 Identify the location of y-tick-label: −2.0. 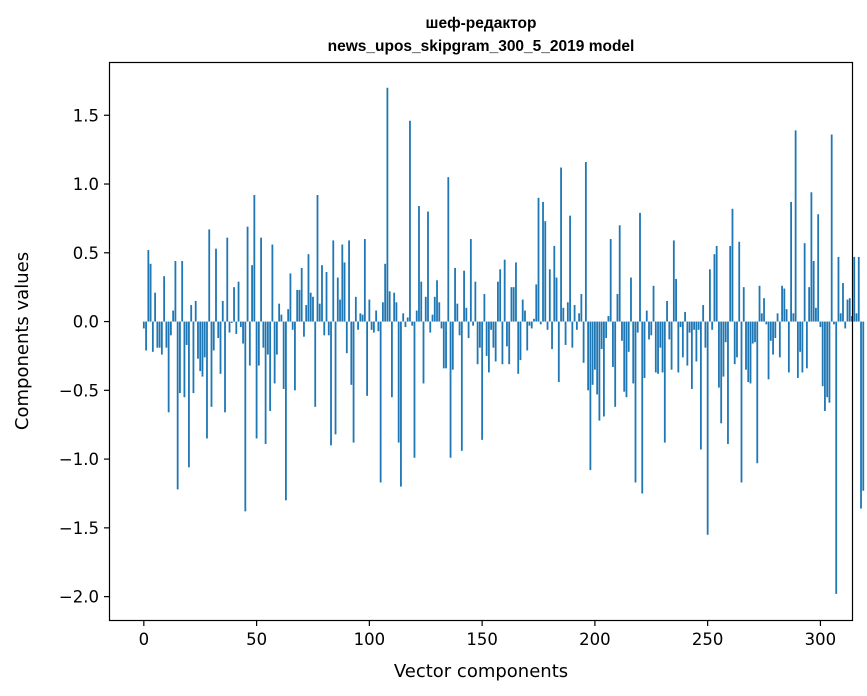
(79, 597).